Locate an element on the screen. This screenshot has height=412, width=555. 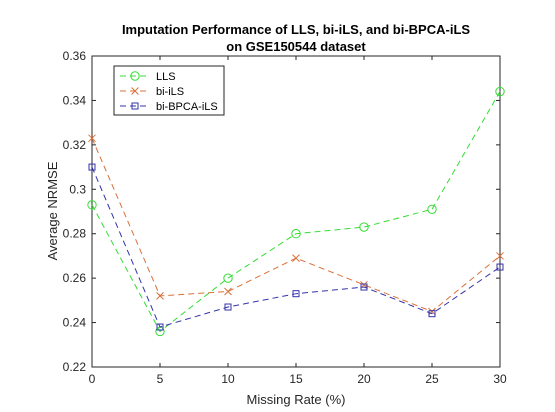
legend-entry-label: bi-BPCA-iLS is located at coordinates (187, 107).